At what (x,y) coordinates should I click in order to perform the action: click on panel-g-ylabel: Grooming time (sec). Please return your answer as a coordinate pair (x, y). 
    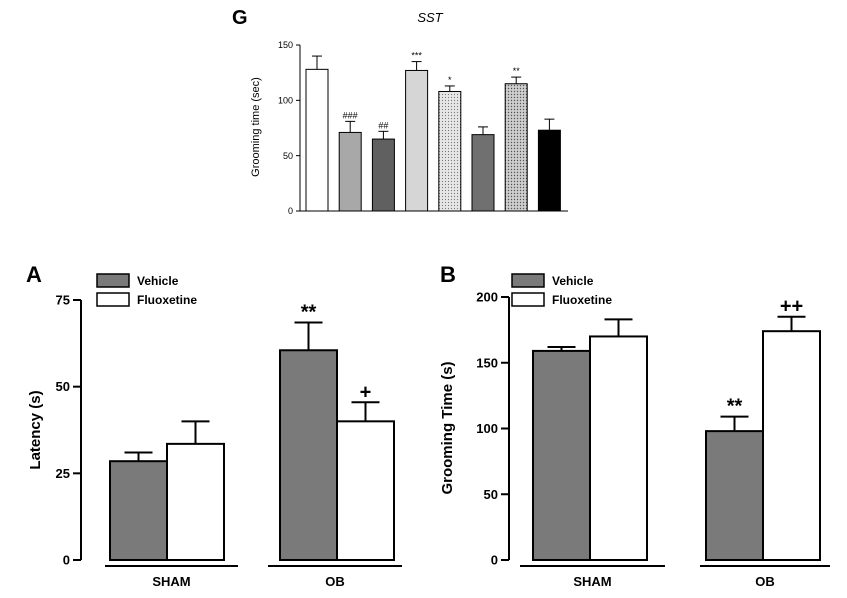
    Looking at the image, I should click on (256, 127).